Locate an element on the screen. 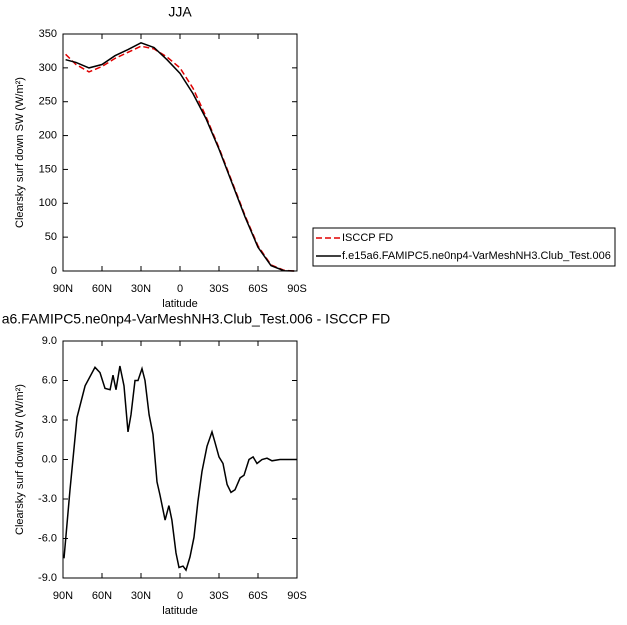  legend-label: ISCCP FD is located at coordinates (367, 238).